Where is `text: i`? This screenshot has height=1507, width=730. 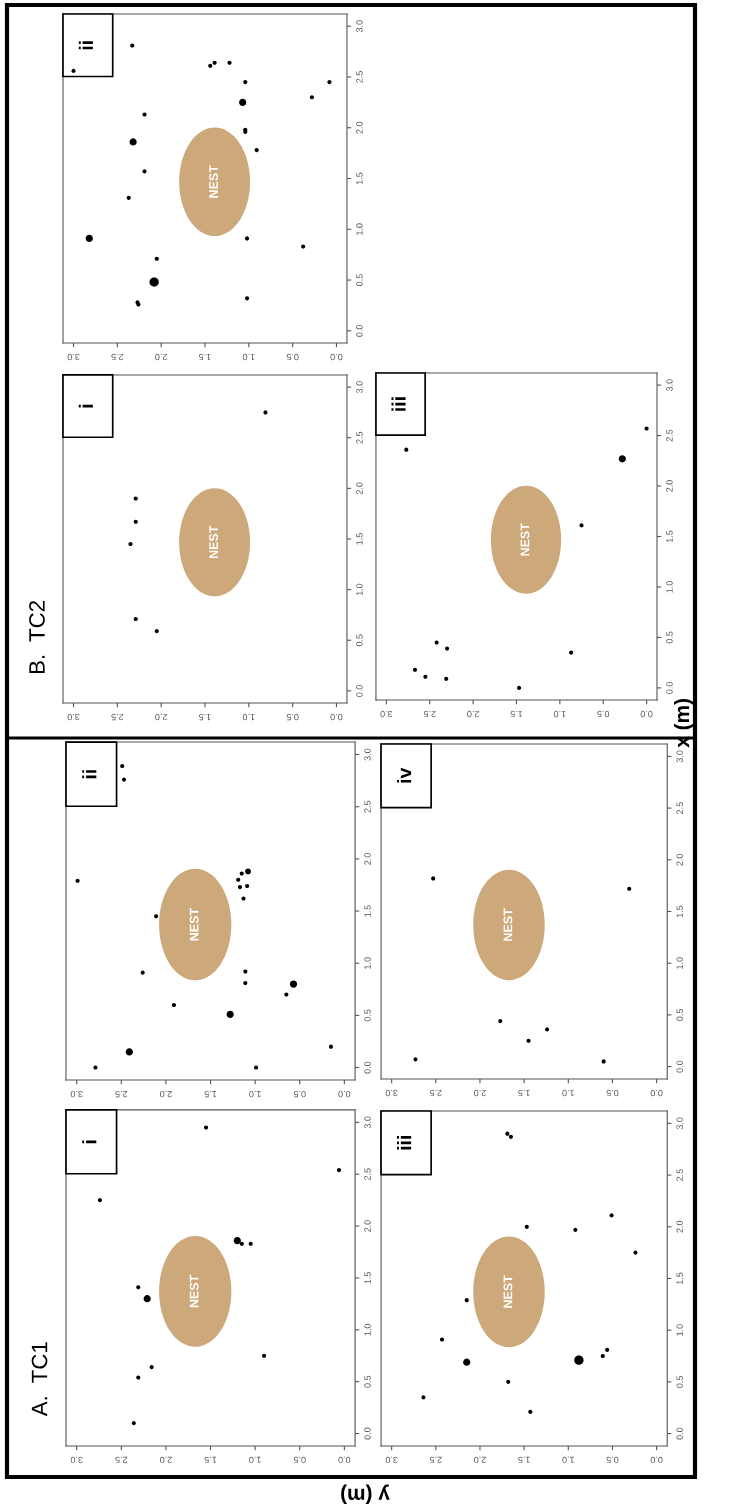
text: i is located at coordinates (89, 1142).